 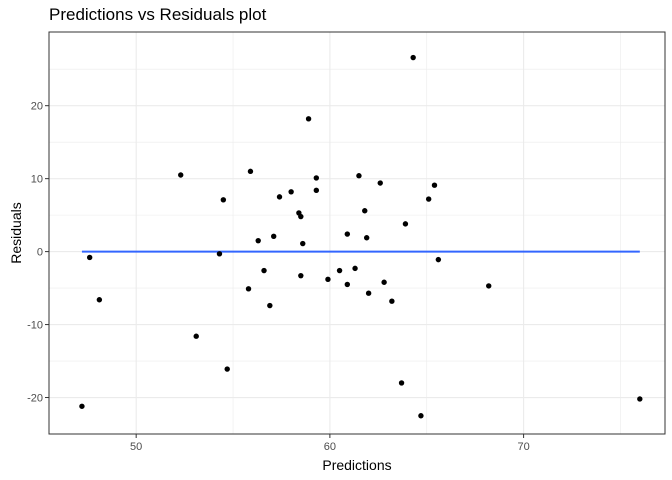 What do you see at coordinates (37, 107) in the screenshot?
I see `y-tick-label: 20` at bounding box center [37, 107].